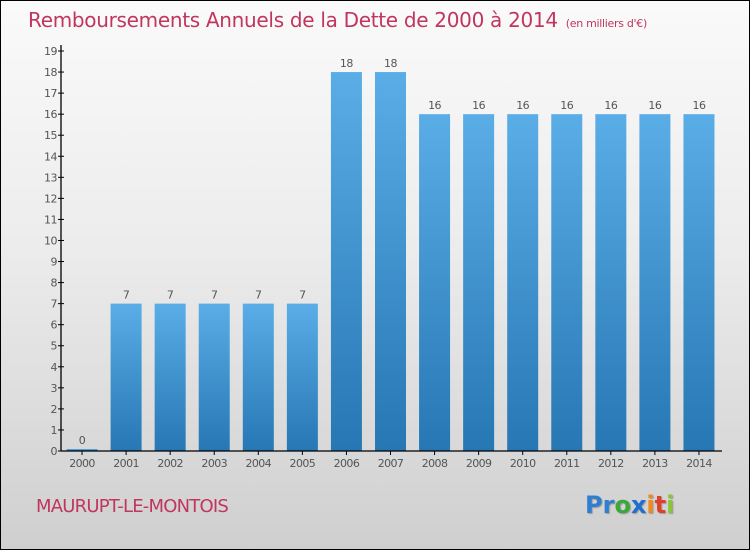 This screenshot has width=750, height=550. I want to click on x-tick-label: 2010, so click(523, 463).